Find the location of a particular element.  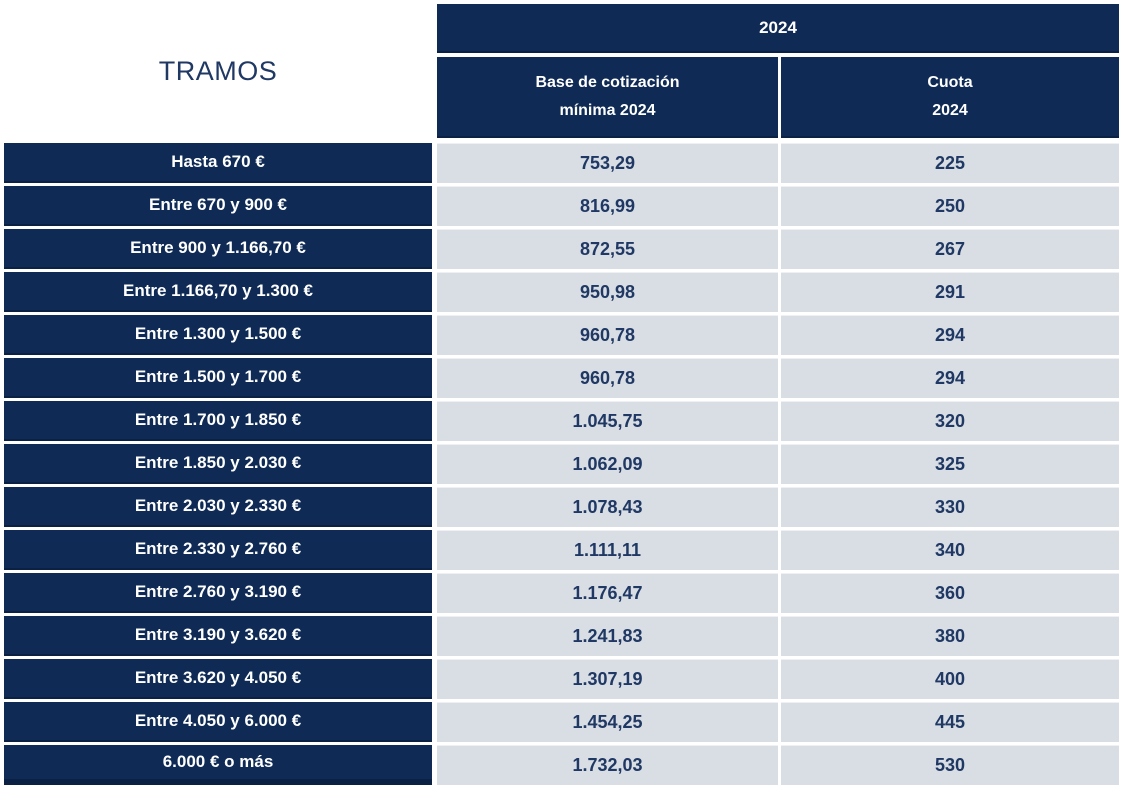

table-row: Entre 1.300 y 1.500 € 960,78 294 is located at coordinates (564, 335).